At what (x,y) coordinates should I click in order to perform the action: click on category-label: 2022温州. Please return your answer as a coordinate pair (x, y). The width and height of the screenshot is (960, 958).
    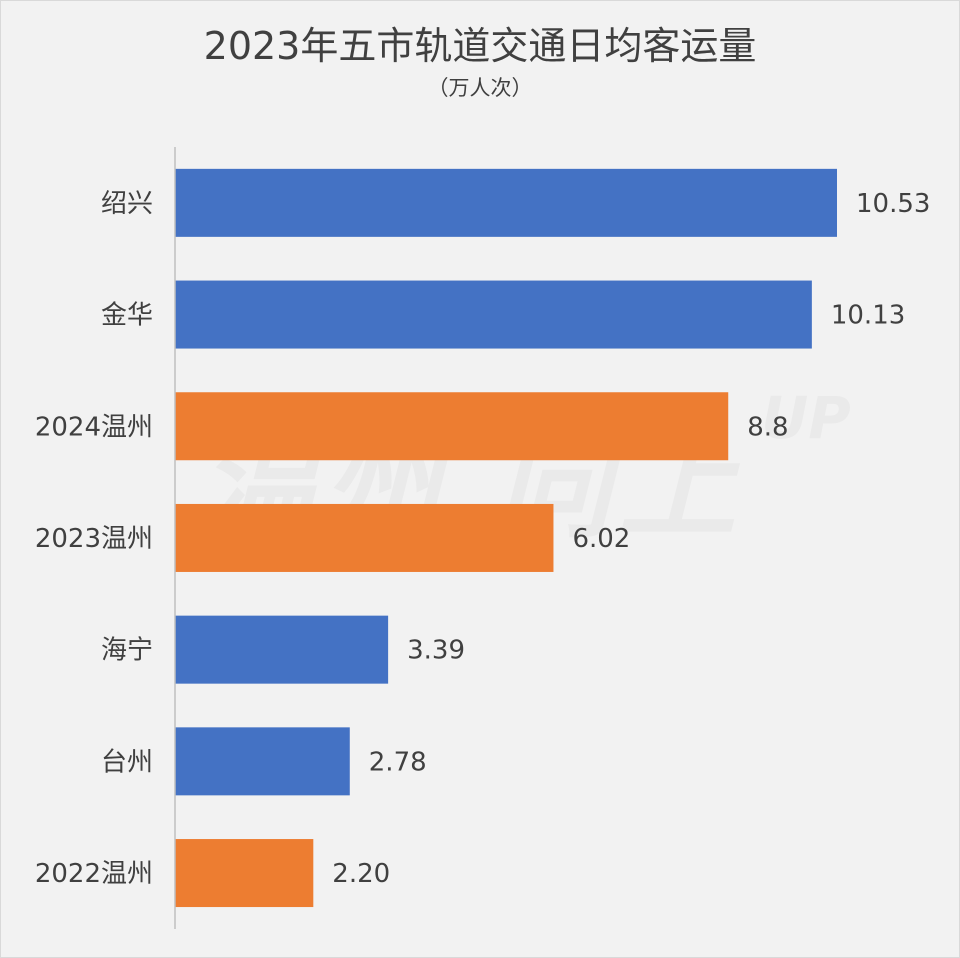
    Looking at the image, I should click on (94, 874).